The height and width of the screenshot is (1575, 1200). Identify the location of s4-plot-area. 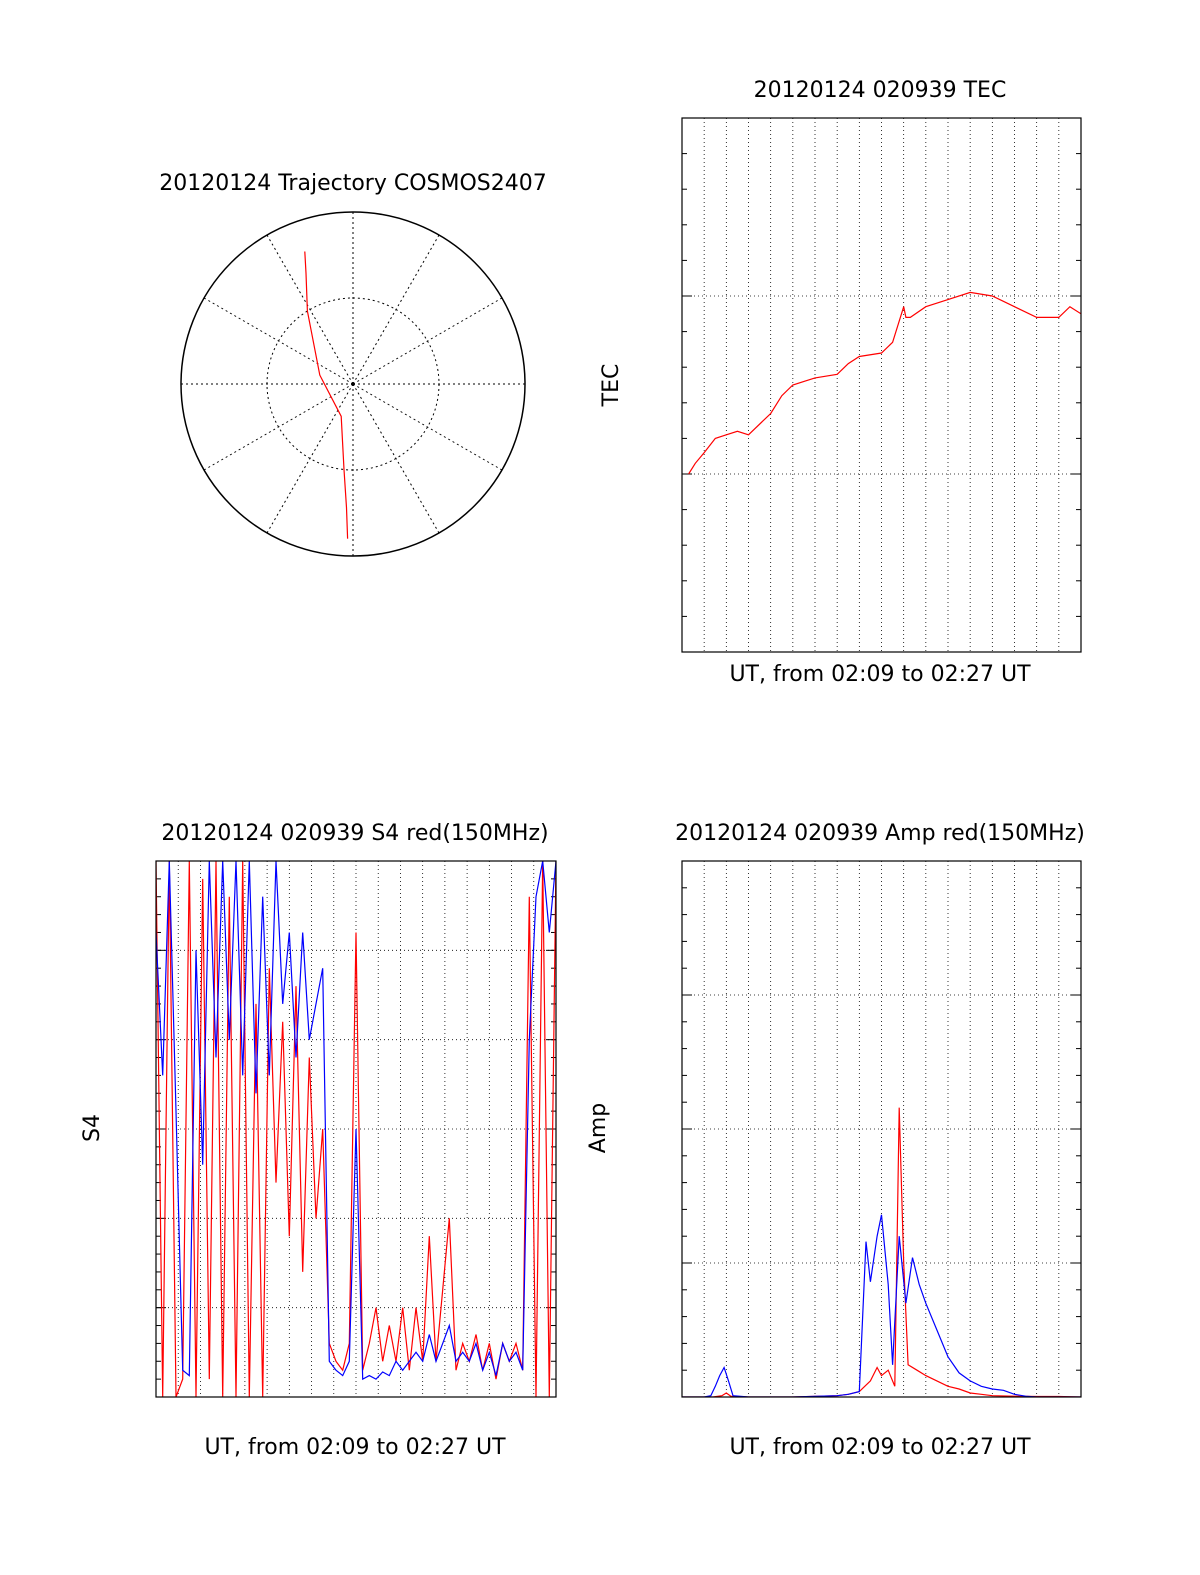
(356, 1129).